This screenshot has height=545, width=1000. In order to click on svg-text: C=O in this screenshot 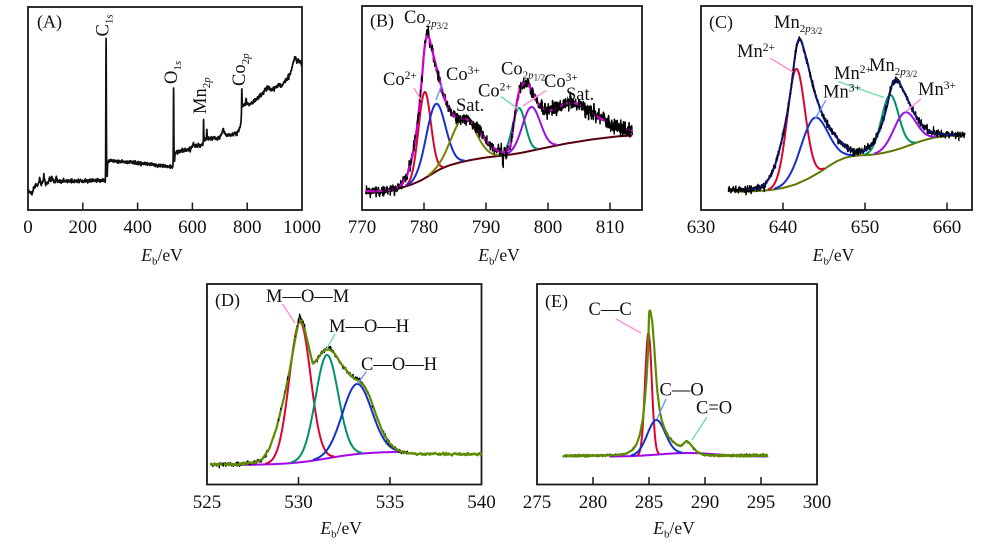, I will do `click(714, 409)`.